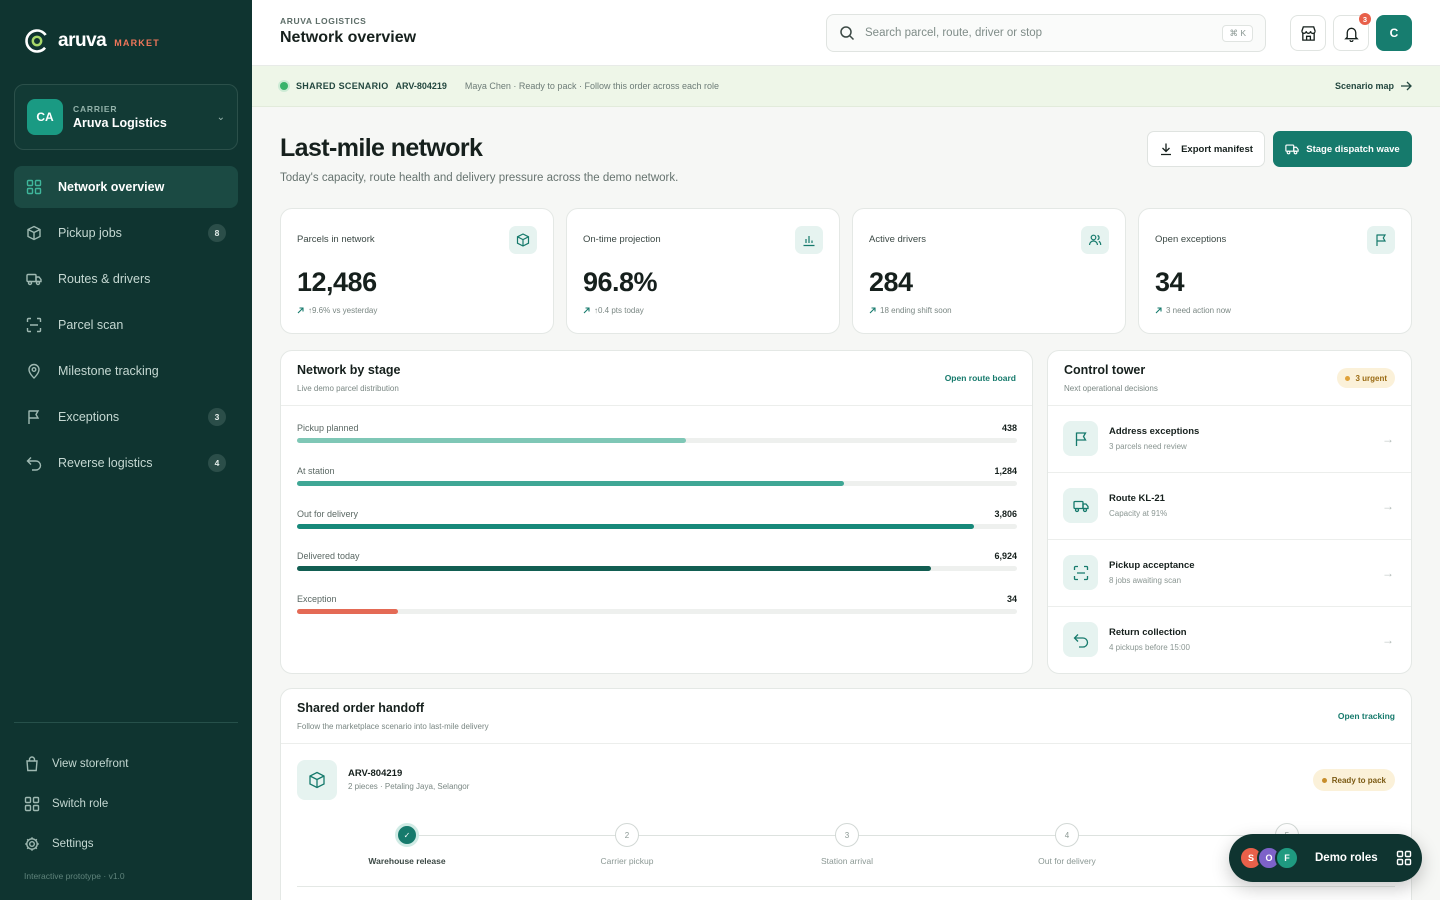 This screenshot has height=900, width=1440. I want to click on step-carrier-pickup: 2 Carrier pickup, so click(627, 844).